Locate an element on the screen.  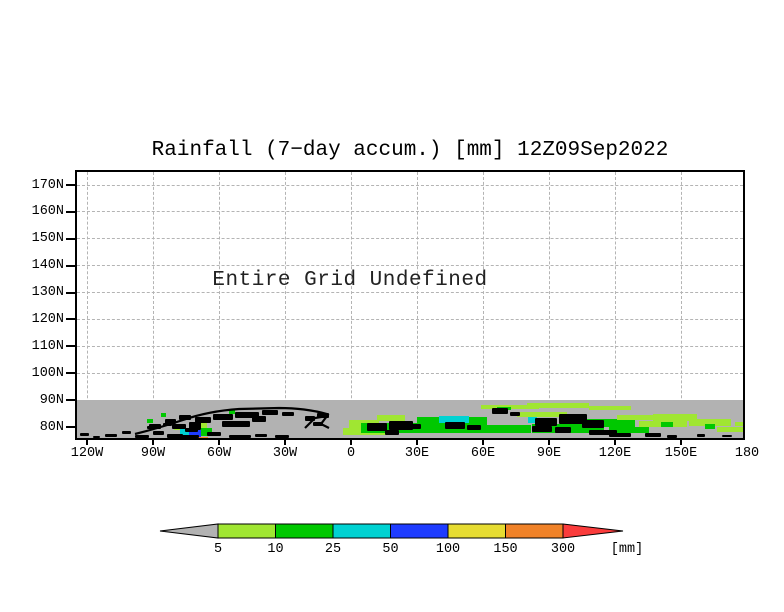
x-axis-tick-label: 90W is located at coordinates (153, 453).